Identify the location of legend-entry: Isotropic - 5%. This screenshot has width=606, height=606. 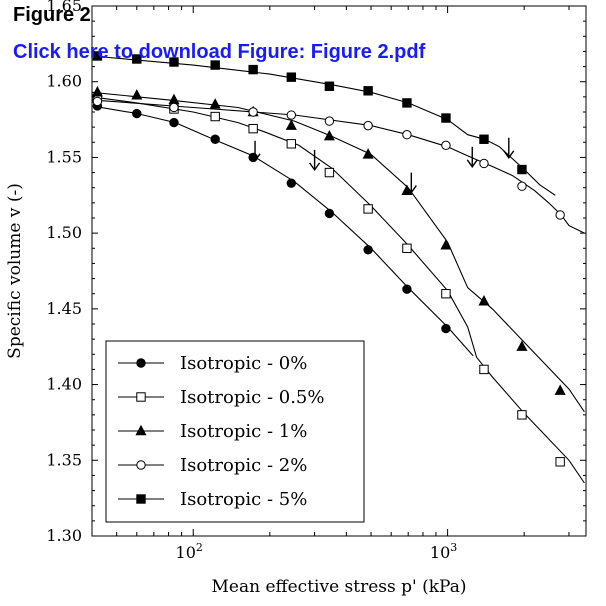
(212, 499).